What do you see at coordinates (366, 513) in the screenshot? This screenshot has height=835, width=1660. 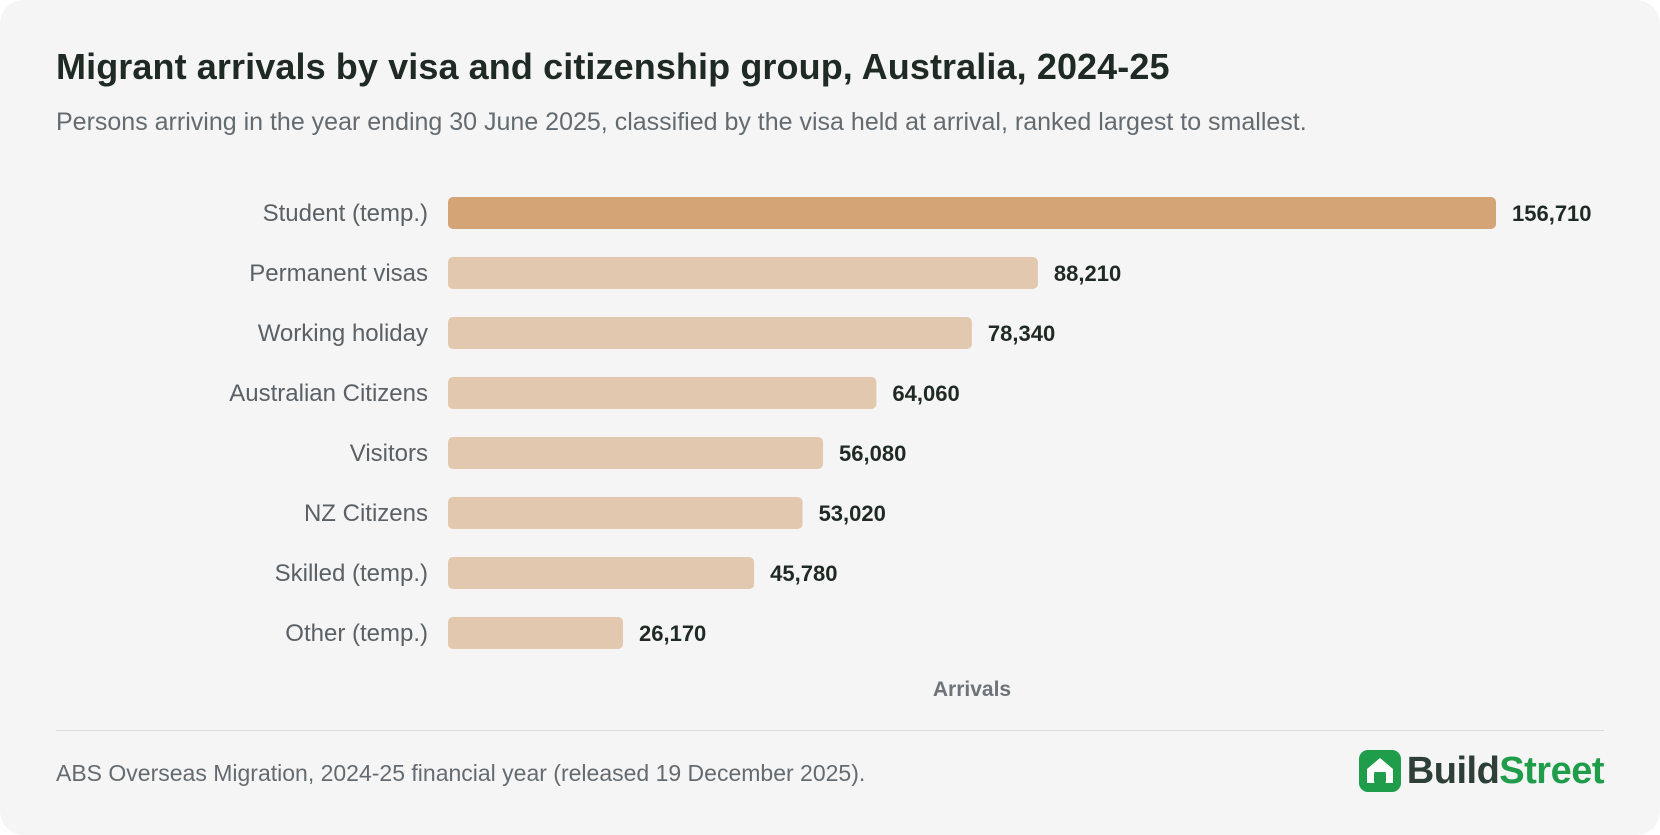 I see `category-label: NZ Citizens` at bounding box center [366, 513].